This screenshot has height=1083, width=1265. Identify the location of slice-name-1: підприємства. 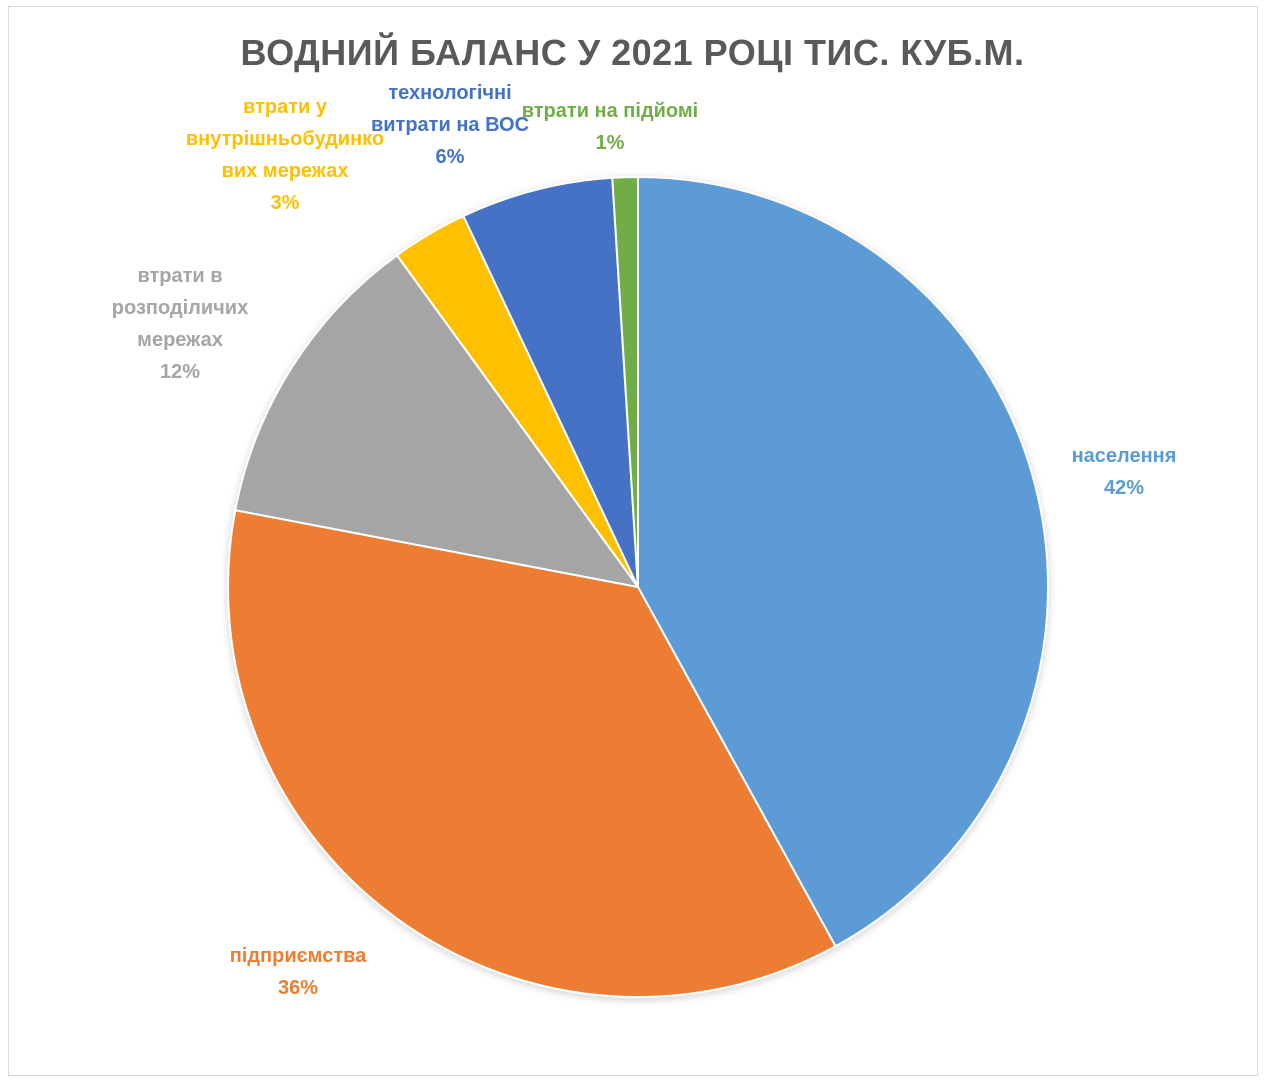
(298, 956).